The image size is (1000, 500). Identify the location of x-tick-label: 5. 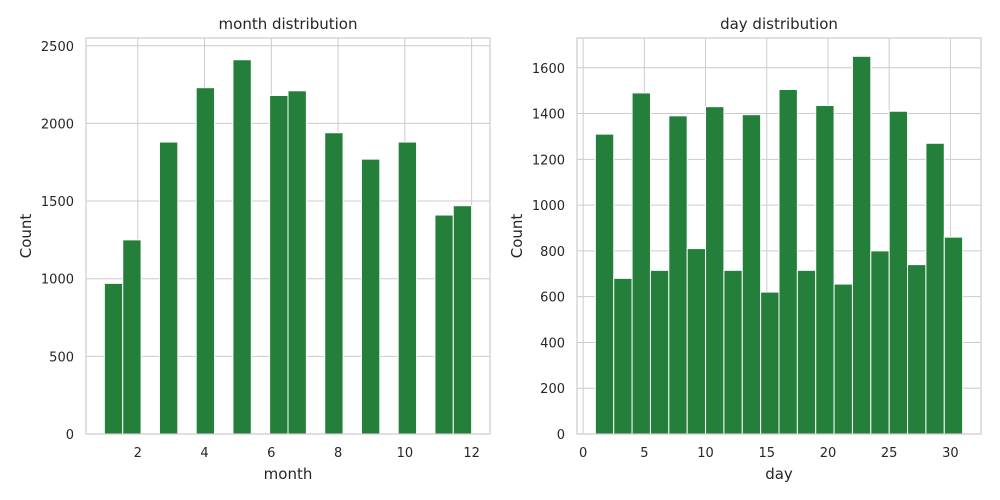
(644, 453).